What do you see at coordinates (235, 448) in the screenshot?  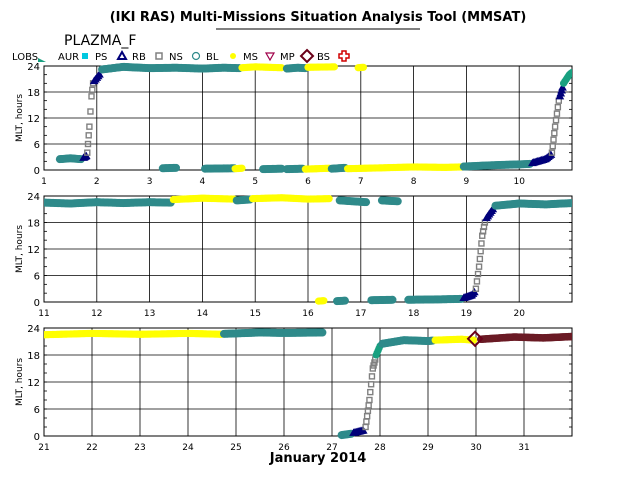 I see `x-tick-label: 25` at bounding box center [235, 448].